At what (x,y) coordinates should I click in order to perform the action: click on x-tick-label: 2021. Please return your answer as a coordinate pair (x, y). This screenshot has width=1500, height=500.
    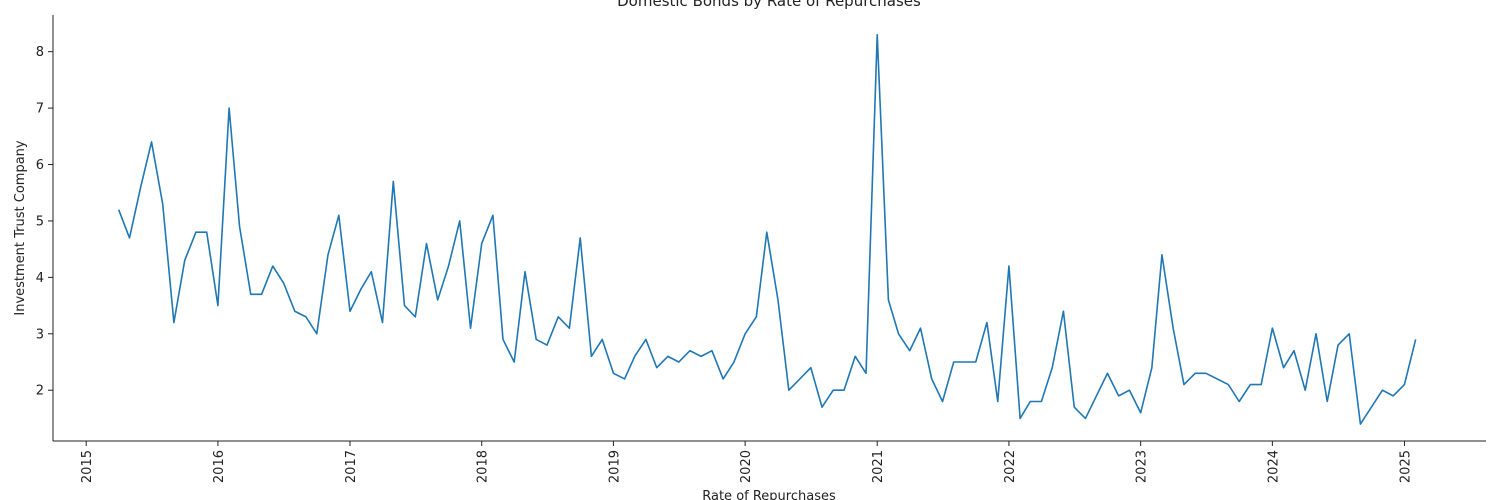
    Looking at the image, I should click on (878, 466).